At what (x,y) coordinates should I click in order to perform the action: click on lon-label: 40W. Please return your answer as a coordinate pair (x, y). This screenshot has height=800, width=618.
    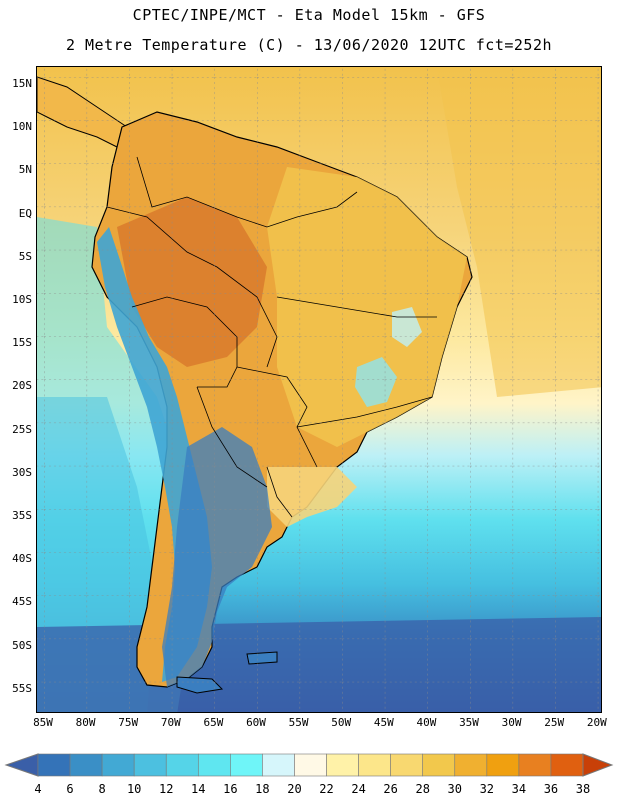
    Looking at the image, I should click on (426, 722).